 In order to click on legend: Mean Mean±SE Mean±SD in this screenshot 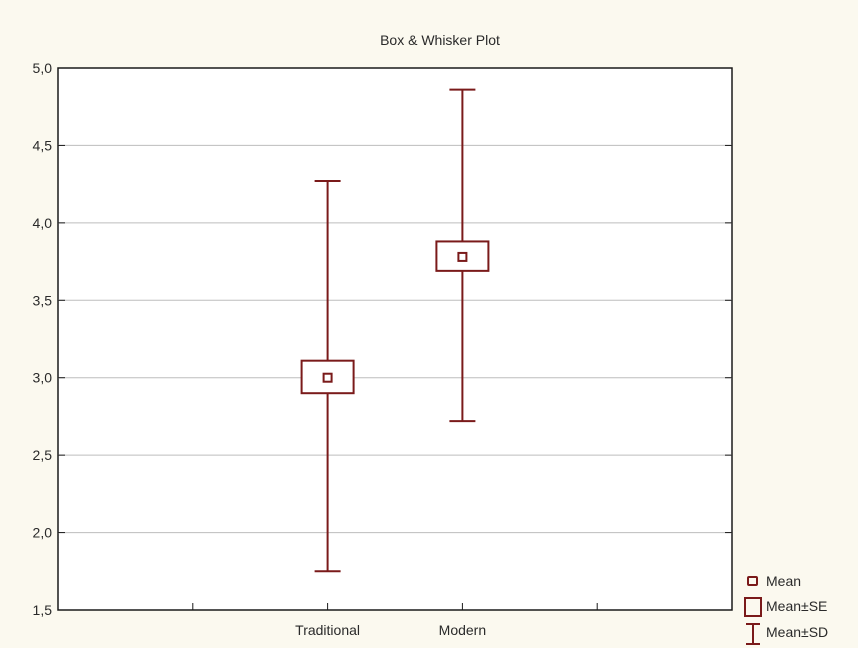, I will do `click(786, 609)`.